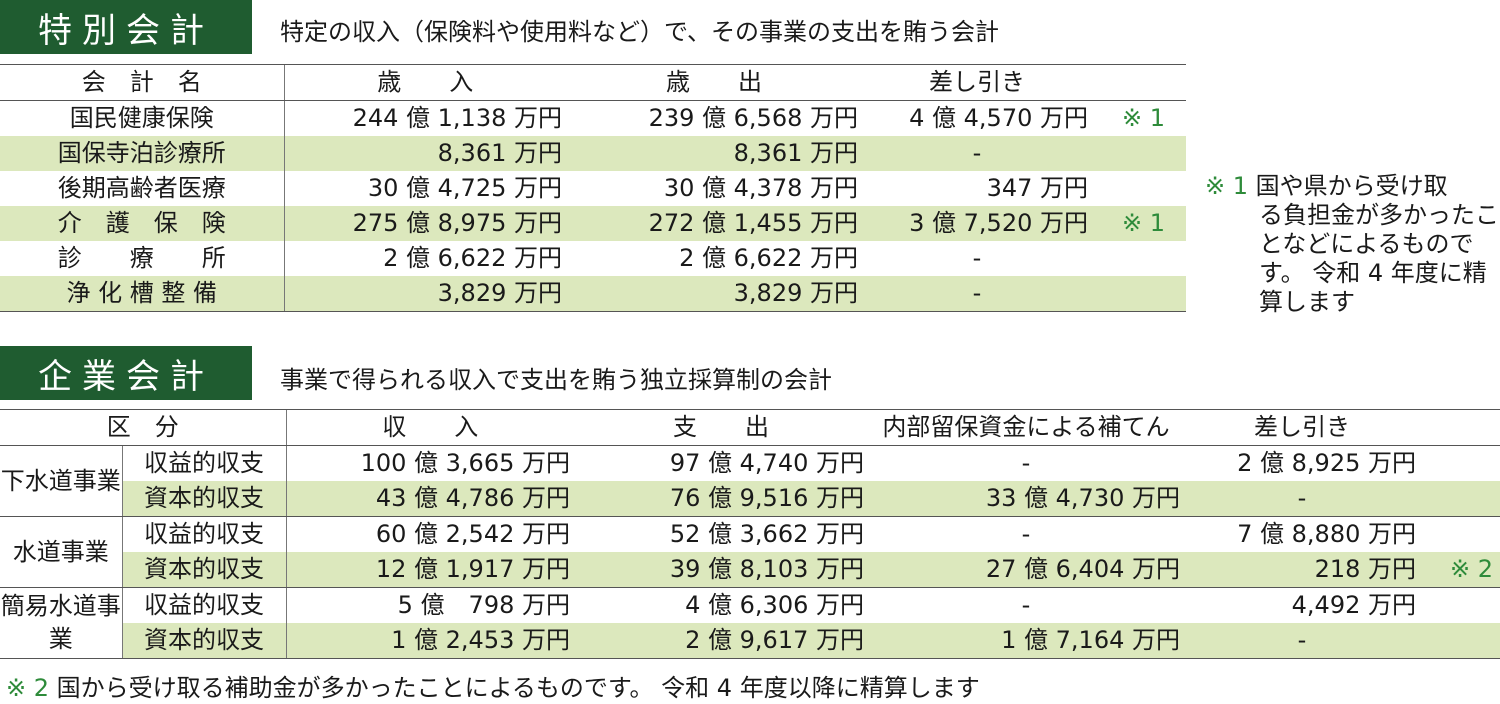  Describe the element at coordinates (1460, 570) in the screenshot. I see `note-marker: ※ 2` at that location.